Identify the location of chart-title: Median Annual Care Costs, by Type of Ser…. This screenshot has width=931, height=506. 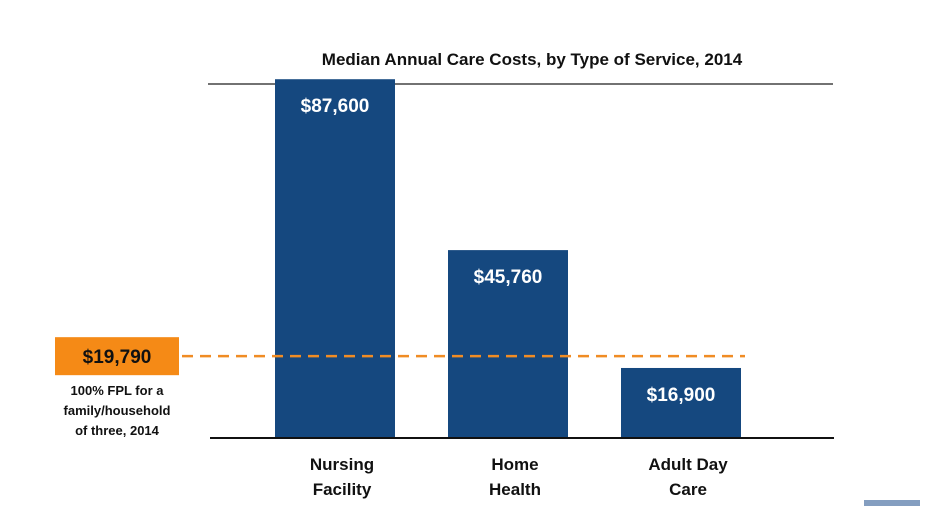
(532, 59).